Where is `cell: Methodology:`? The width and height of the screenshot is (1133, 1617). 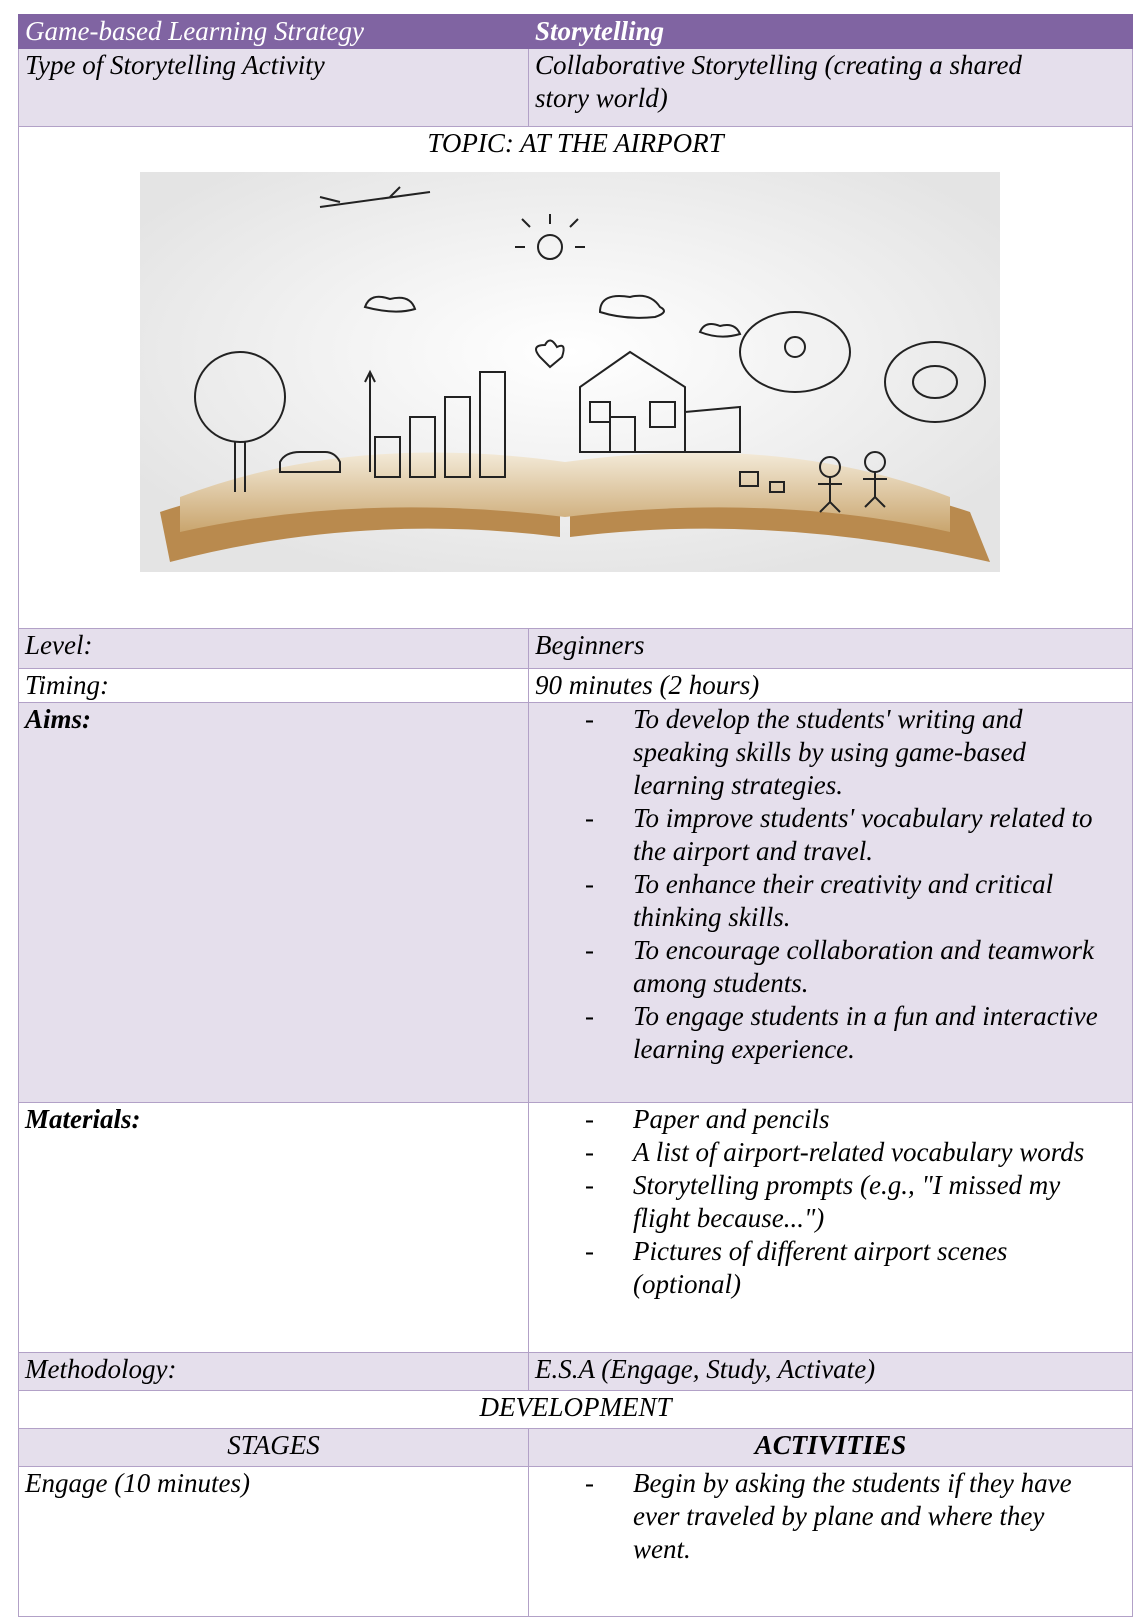
cell: Methodology: is located at coordinates (273, 1371).